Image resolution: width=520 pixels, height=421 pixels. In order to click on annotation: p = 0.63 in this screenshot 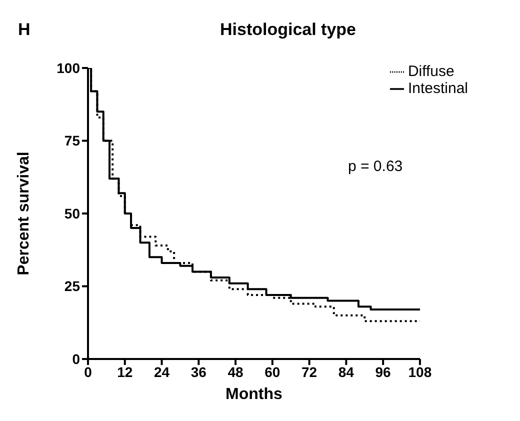, I will do `click(375, 166)`.